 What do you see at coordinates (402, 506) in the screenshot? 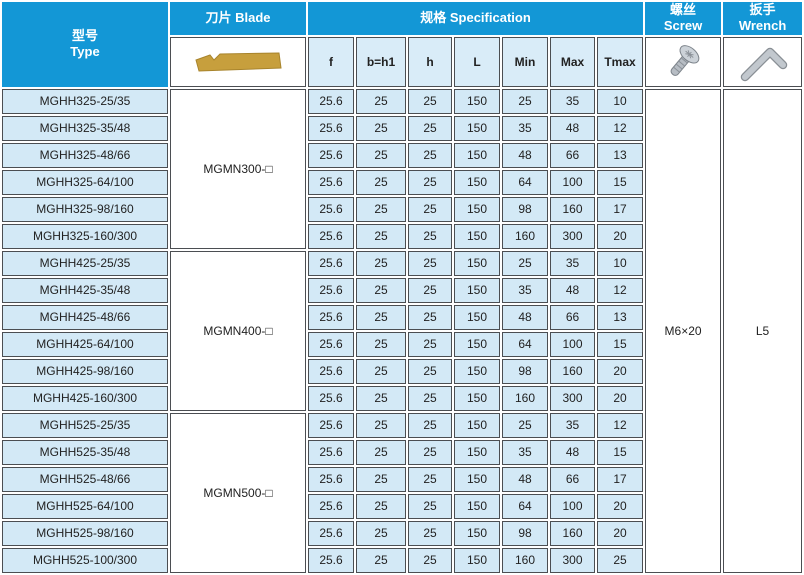
I see `table-row: MGHH525-64/100 25.6 25 25 150 64 100 20` at bounding box center [402, 506].